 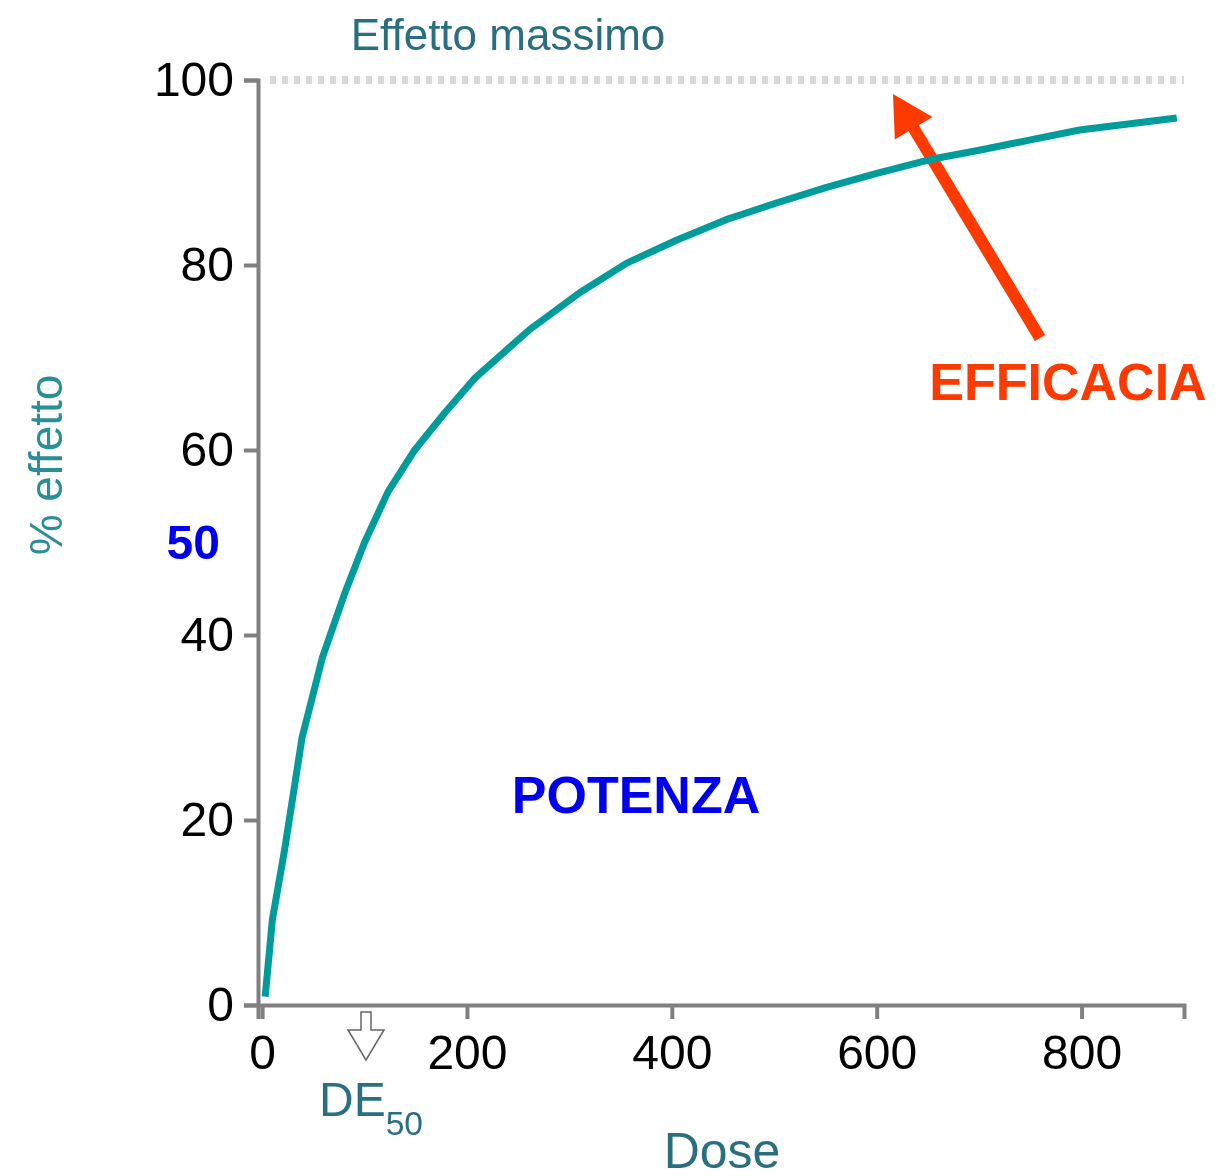 I want to click on x-tick-label: 600, so click(x=877, y=1053).